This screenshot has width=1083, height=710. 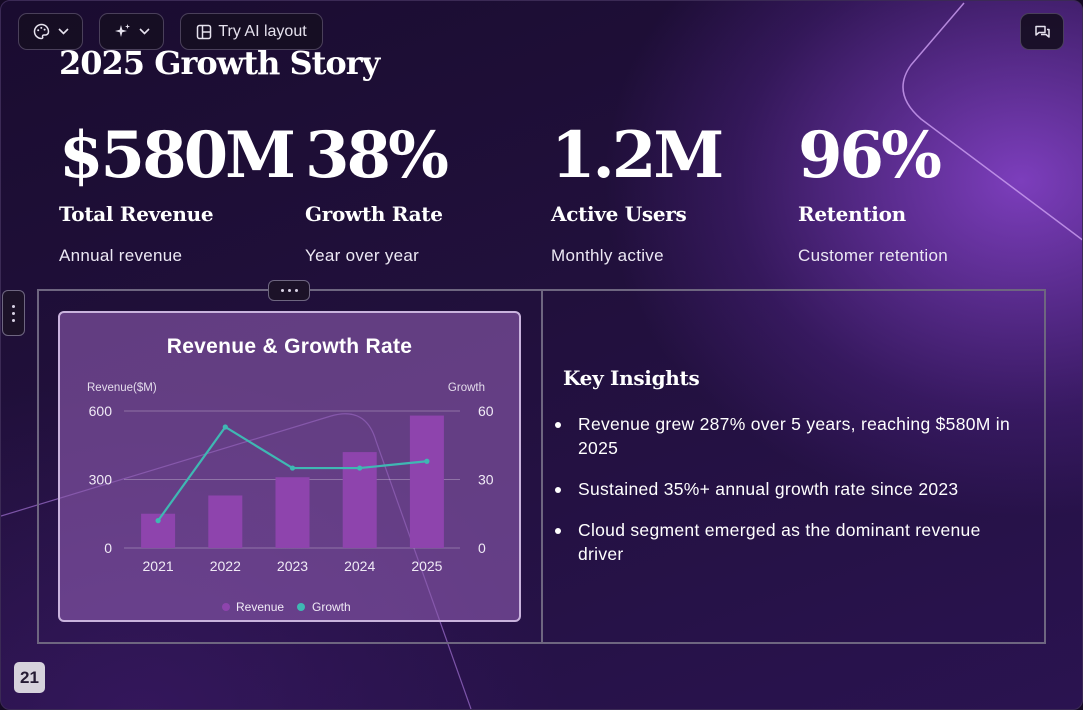 What do you see at coordinates (362, 255) in the screenshot?
I see `stat-description: Year over year` at bounding box center [362, 255].